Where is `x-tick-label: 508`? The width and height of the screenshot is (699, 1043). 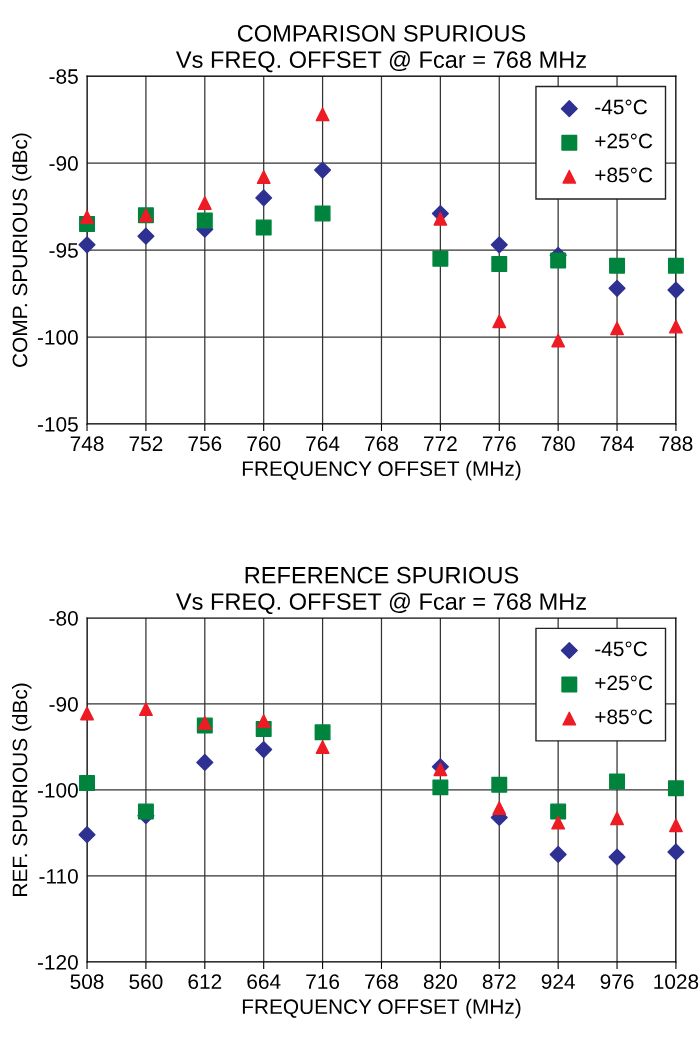 x-tick-label: 508 is located at coordinates (87, 982).